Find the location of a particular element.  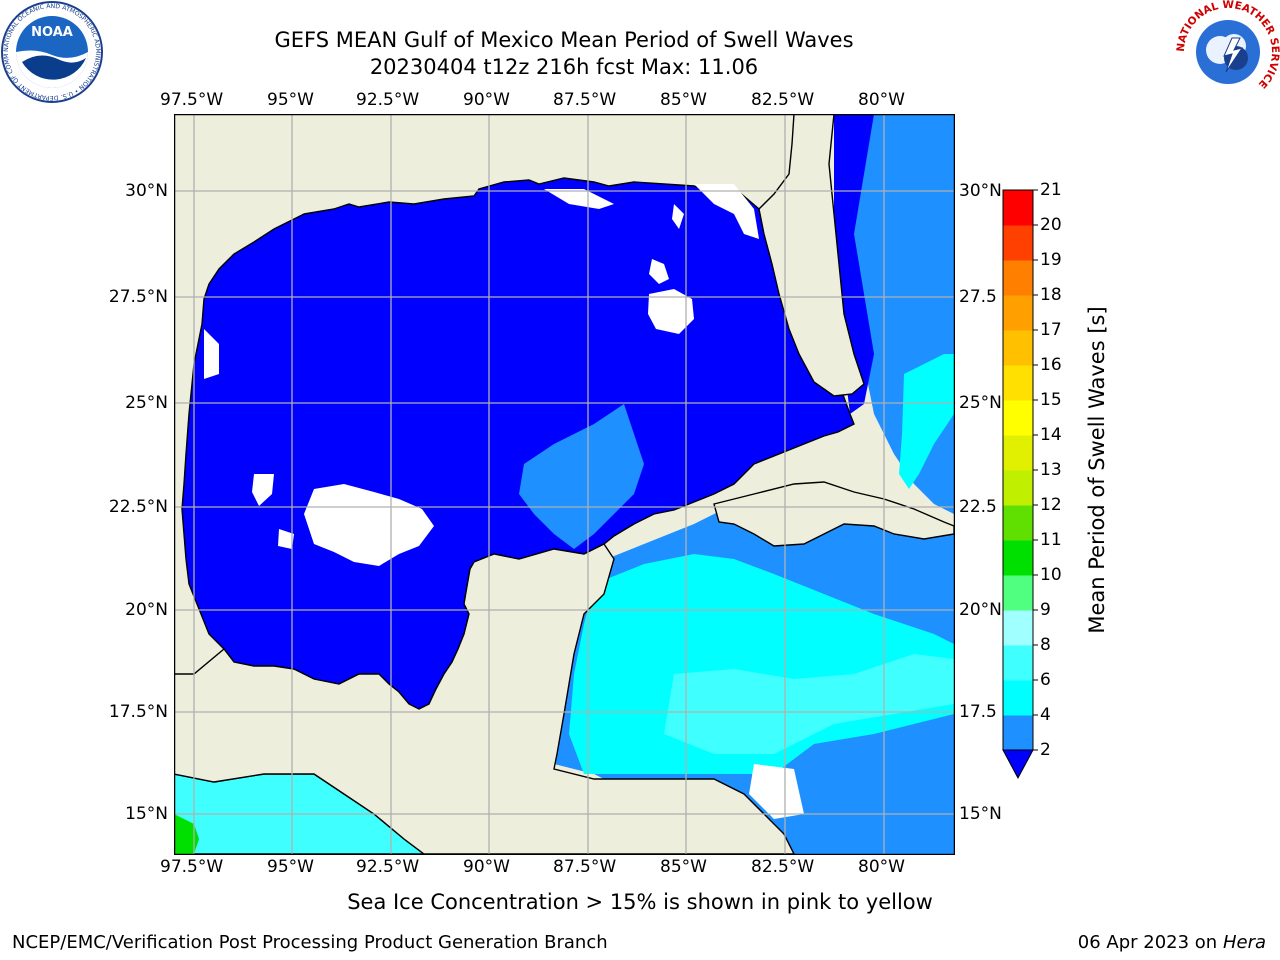

lat-label-right: 22.5 is located at coordinates (978, 507).